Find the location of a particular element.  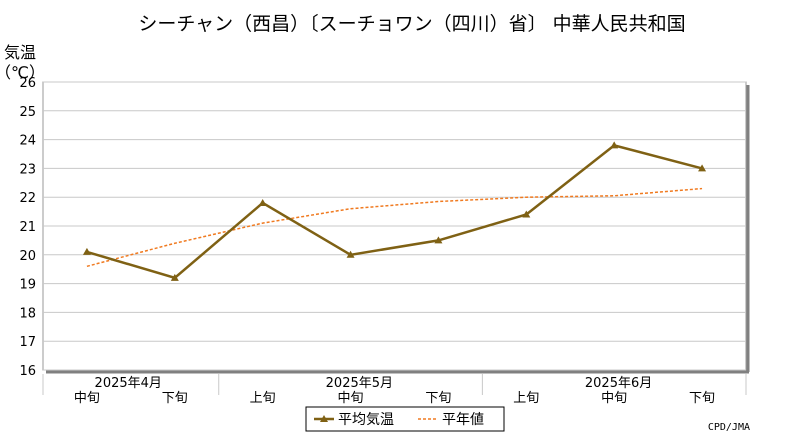

legend-box is located at coordinates (405, 419).